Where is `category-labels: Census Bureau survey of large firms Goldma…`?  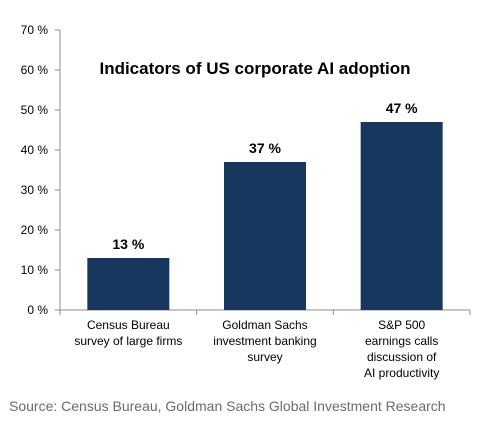 category-labels: Census Bureau survey of large firms Goldma… is located at coordinates (256, 349).